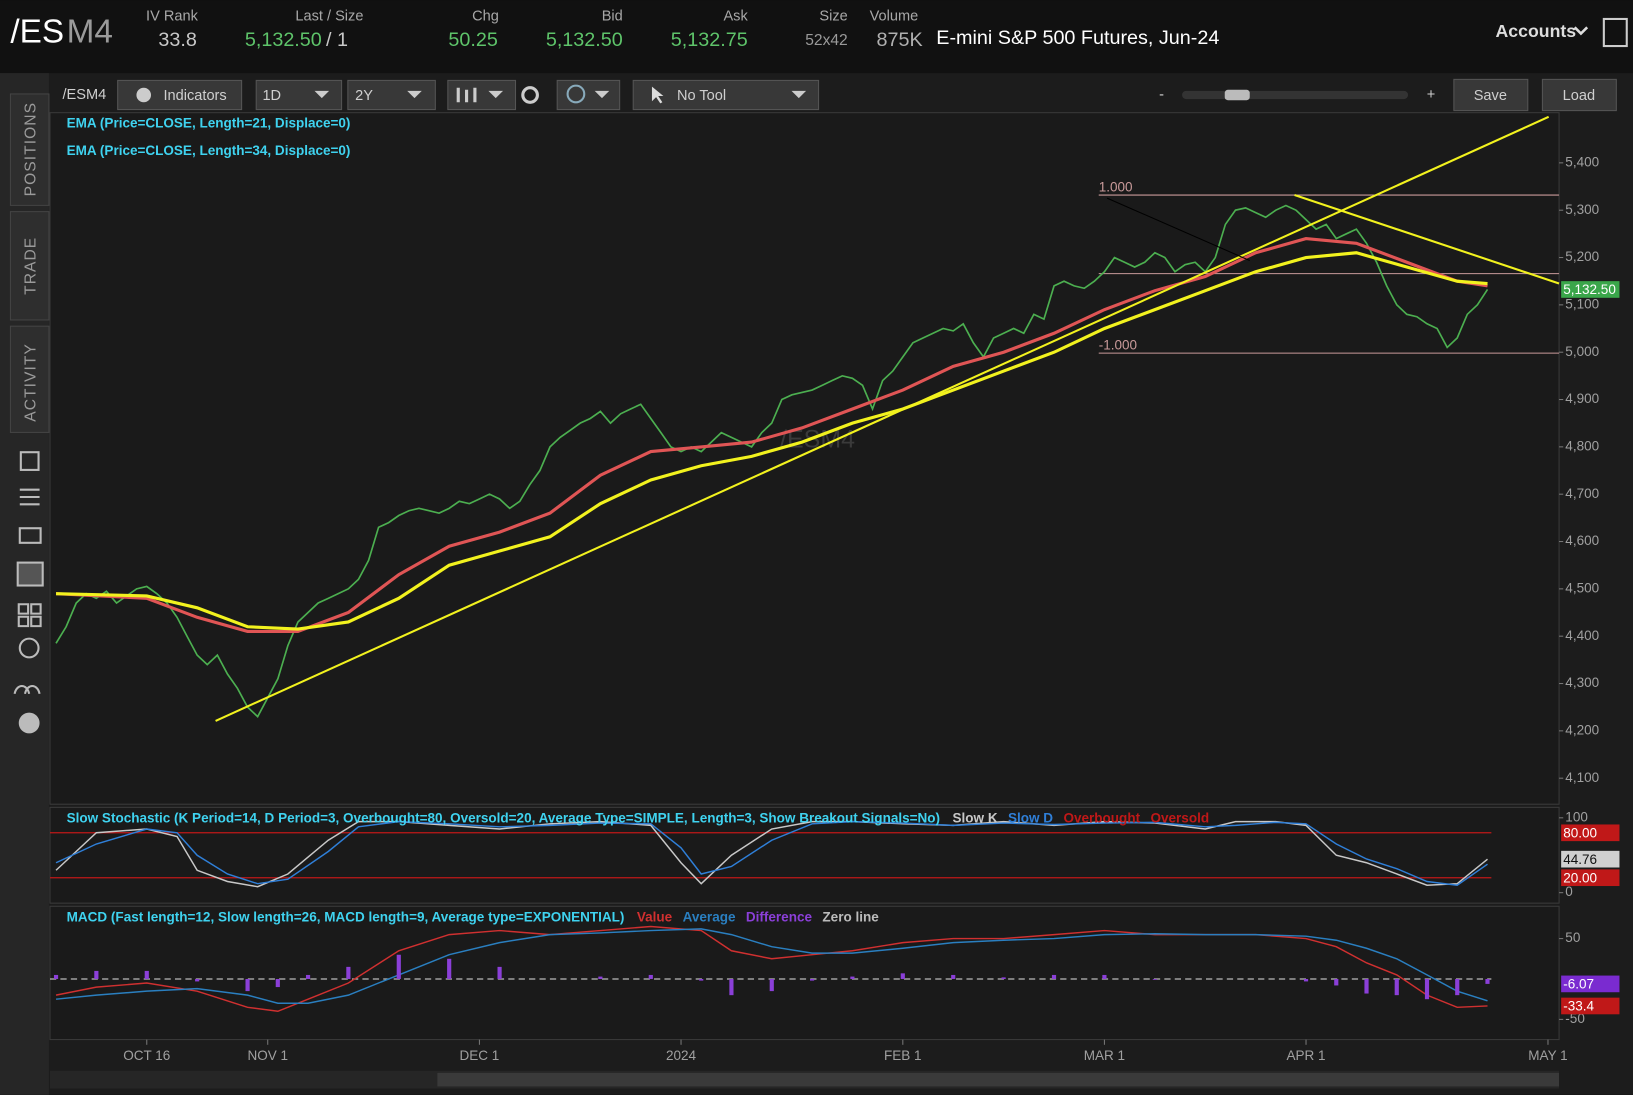  Describe the element at coordinates (1589, 289) in the screenshot. I see `value-readout-label: 5,132.50` at that location.